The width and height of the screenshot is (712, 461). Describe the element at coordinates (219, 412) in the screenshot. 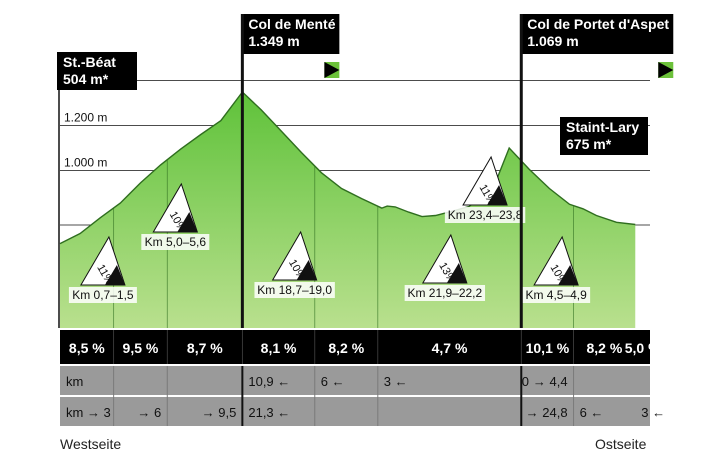

I see `km-row2-label: → 9,5` at that location.